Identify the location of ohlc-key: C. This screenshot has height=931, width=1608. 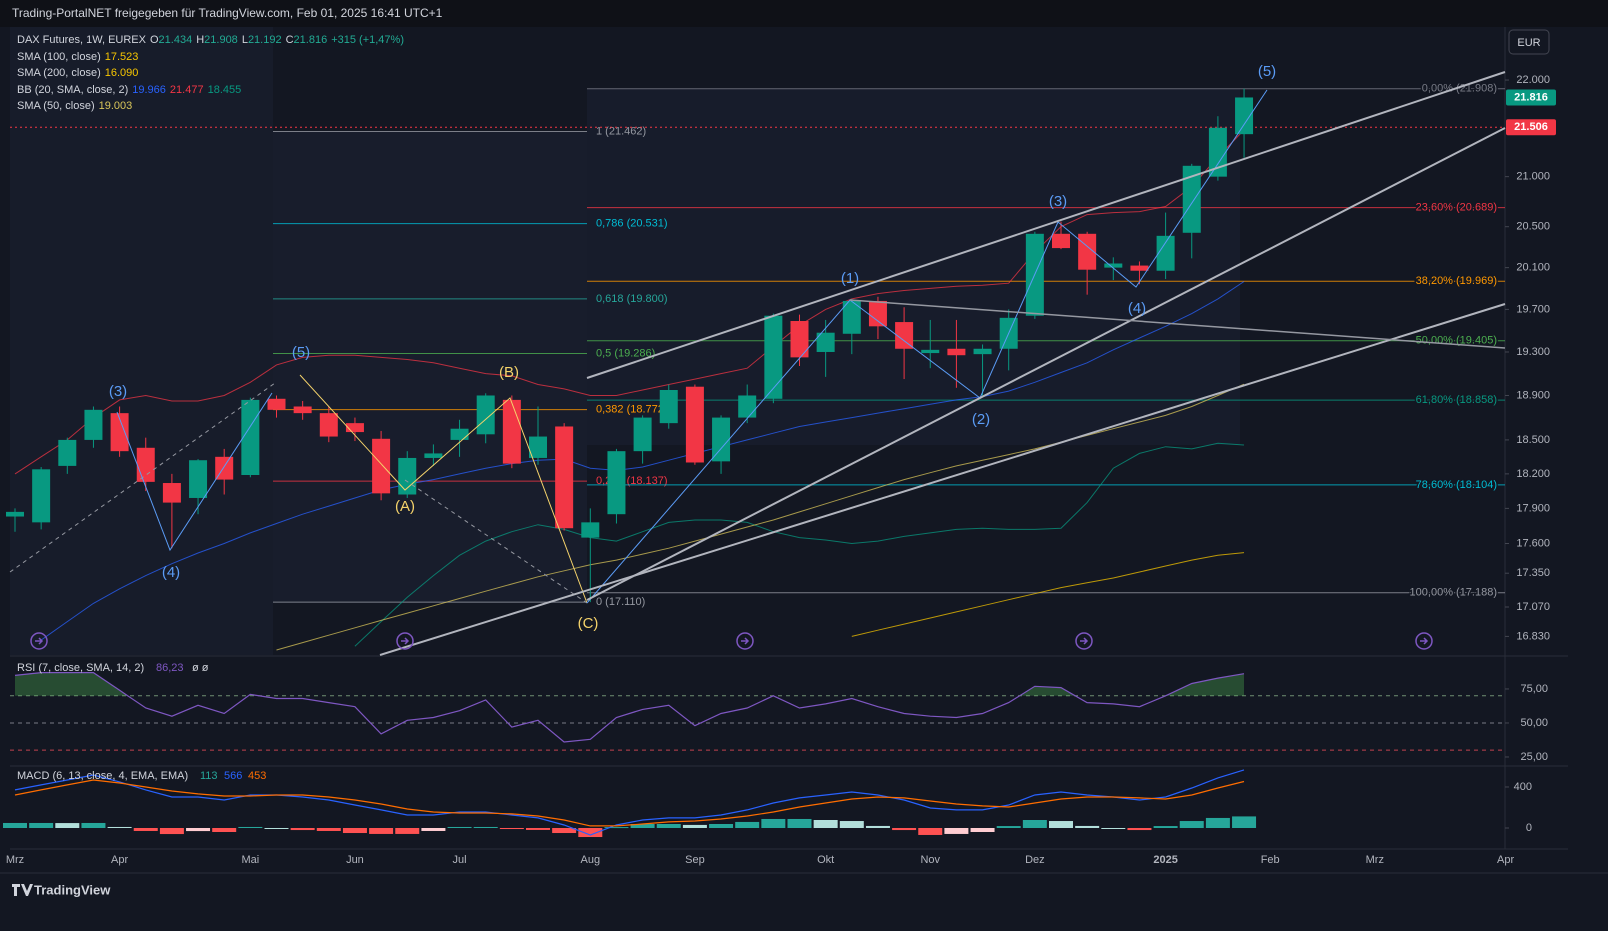
(289, 40).